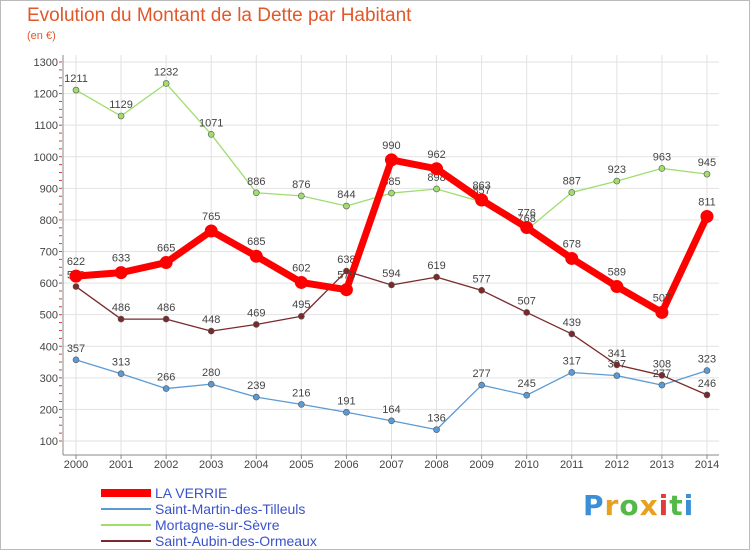  Describe the element at coordinates (46, 95) in the screenshot. I see `y-tick-label: 1200` at that location.